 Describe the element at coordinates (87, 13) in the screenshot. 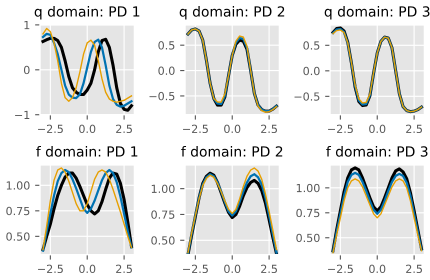

I see `chart-title: q domain: PD 1` at that location.